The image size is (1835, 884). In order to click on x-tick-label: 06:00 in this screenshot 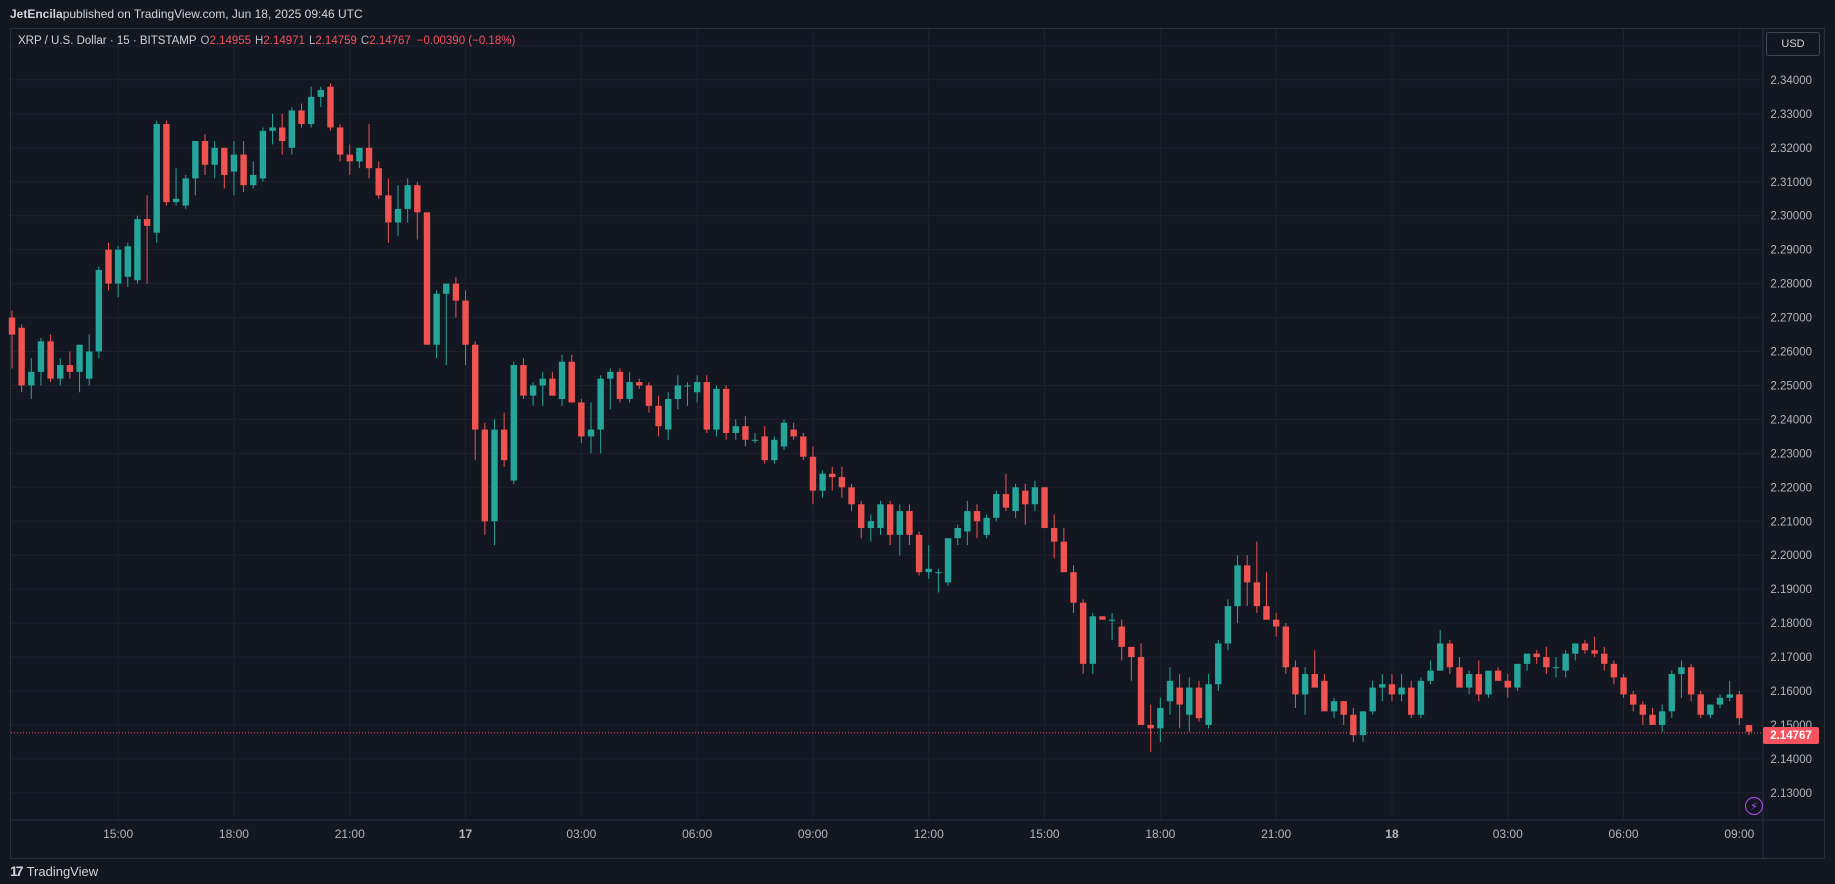, I will do `click(1624, 834)`.